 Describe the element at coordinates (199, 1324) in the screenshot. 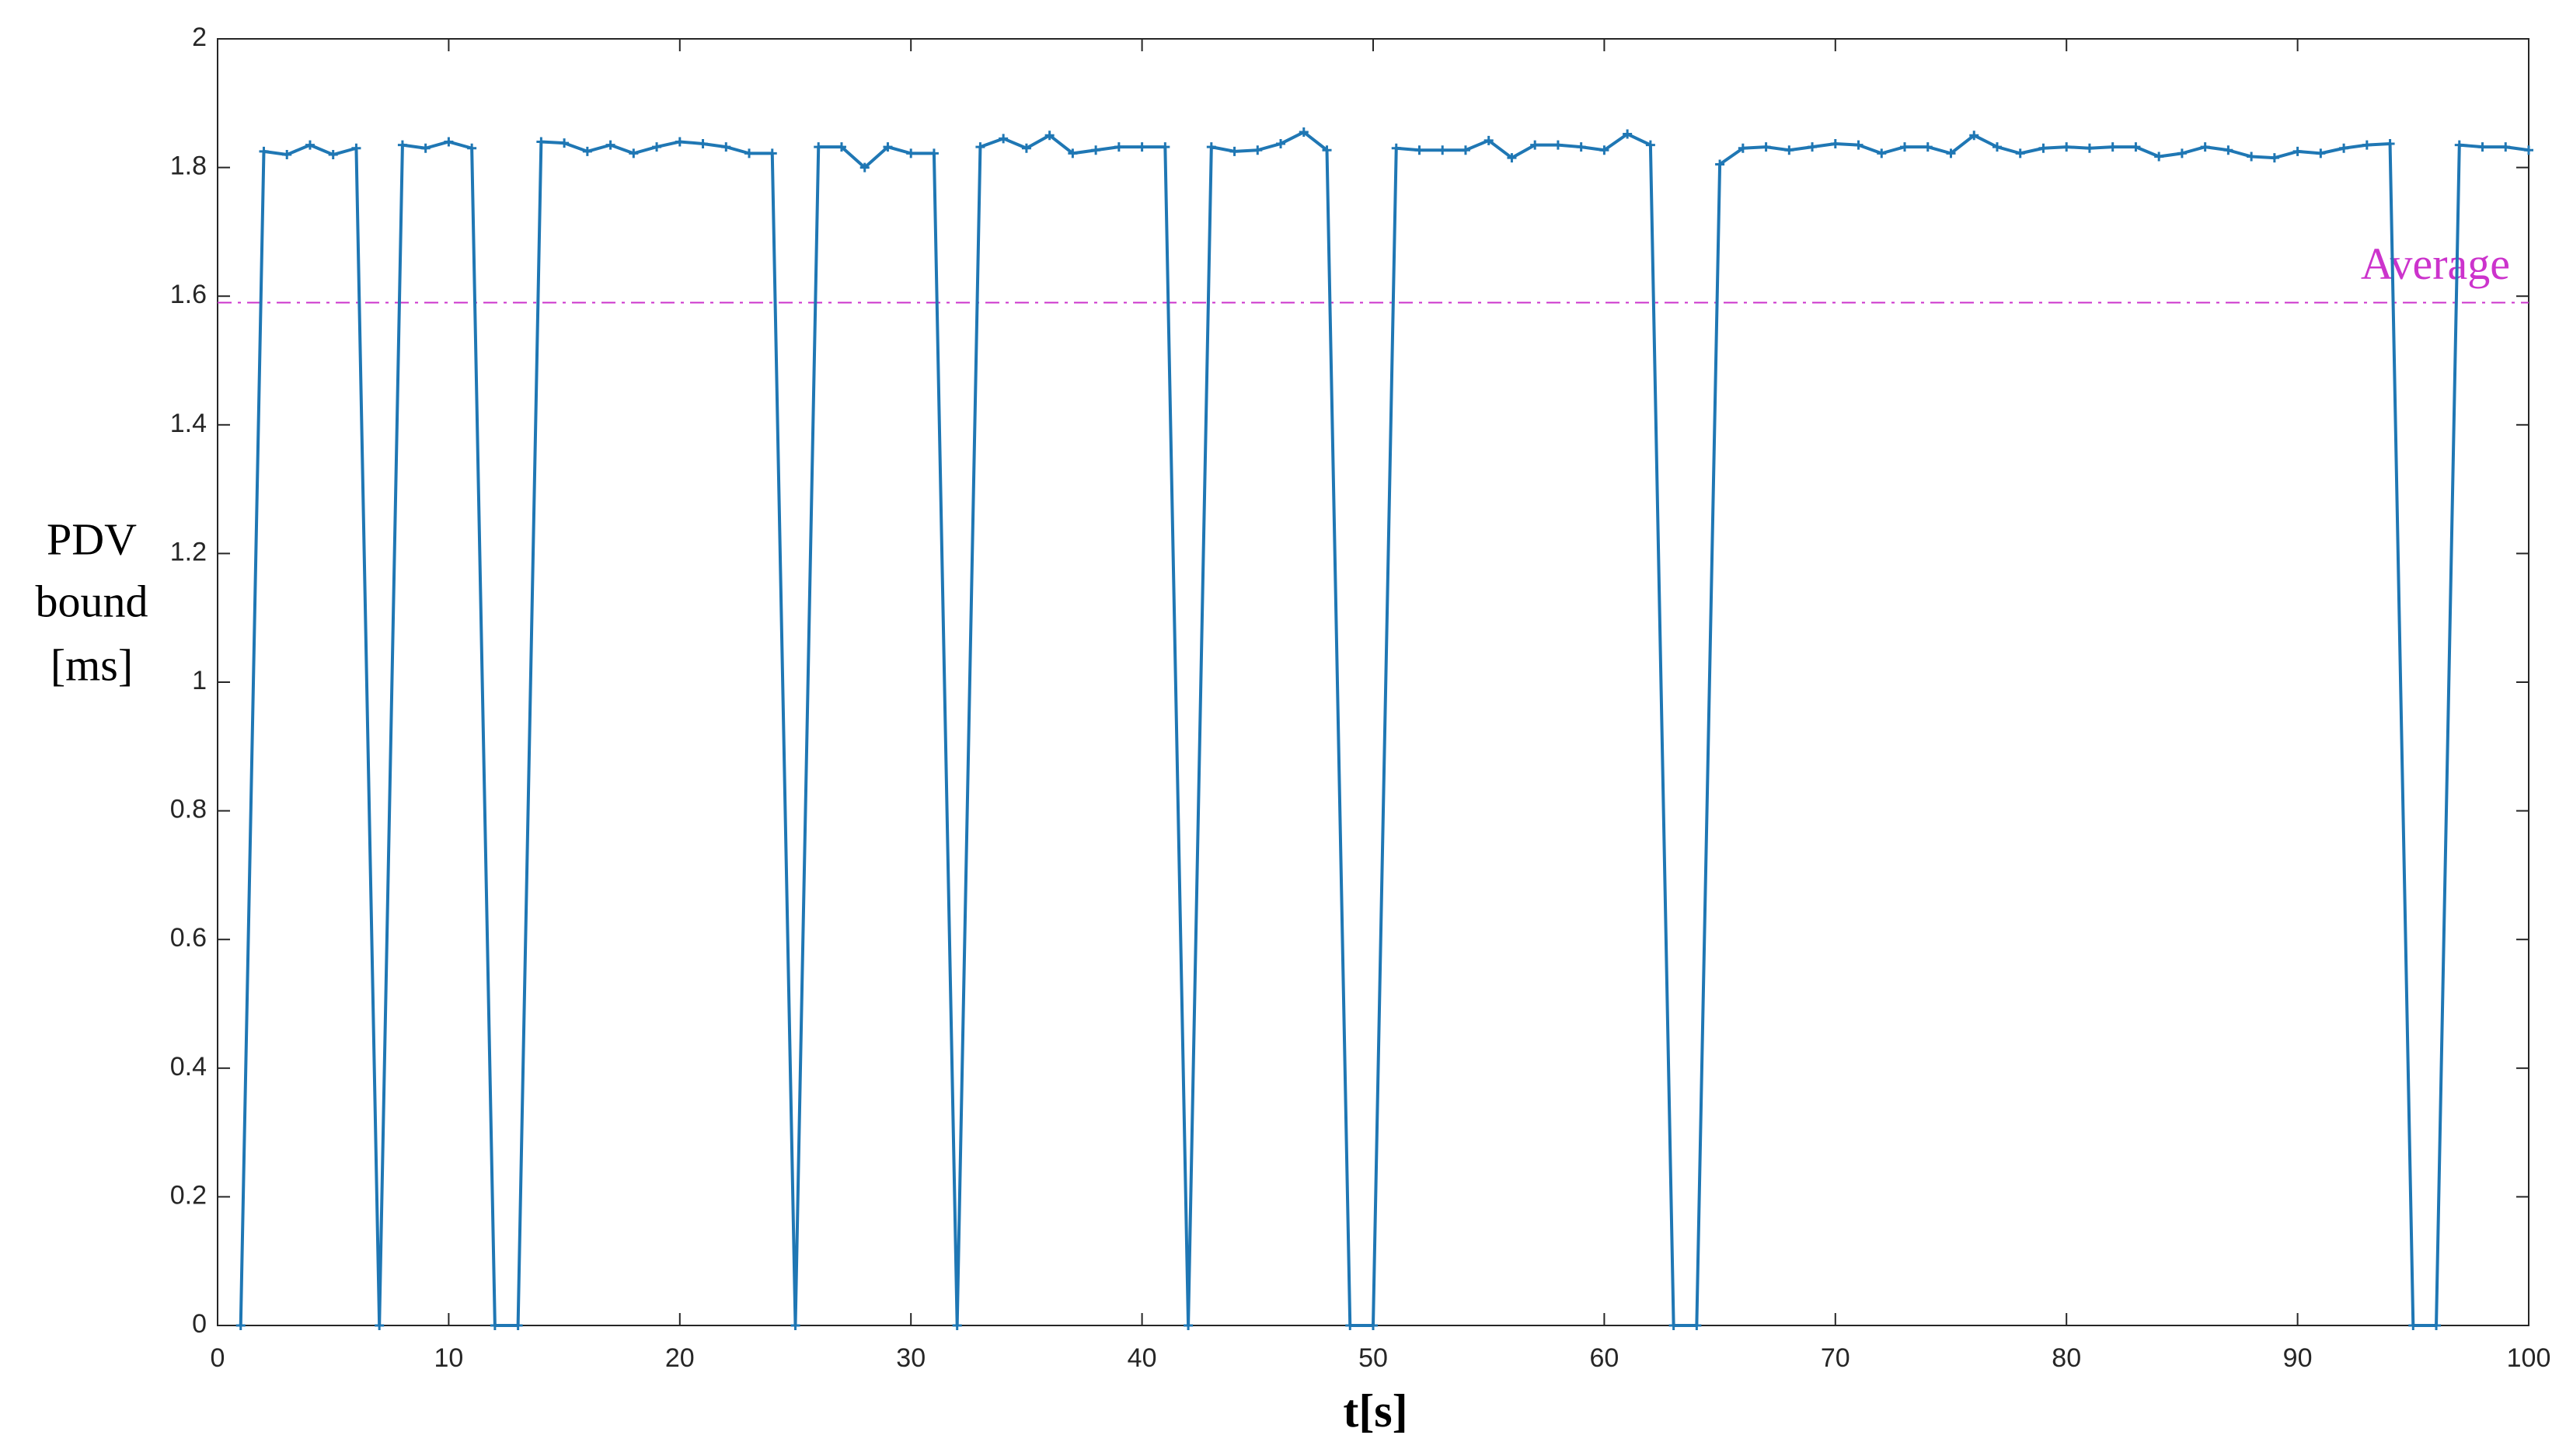

I see `y-tick-label: 0` at that location.